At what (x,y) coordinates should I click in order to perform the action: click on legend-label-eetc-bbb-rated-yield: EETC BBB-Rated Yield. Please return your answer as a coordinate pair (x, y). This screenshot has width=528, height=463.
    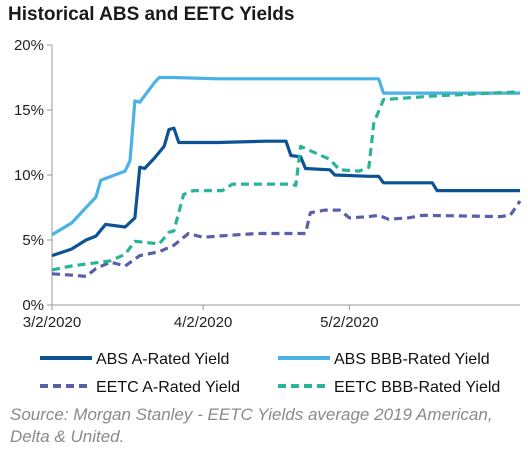
    Looking at the image, I should click on (417, 387).